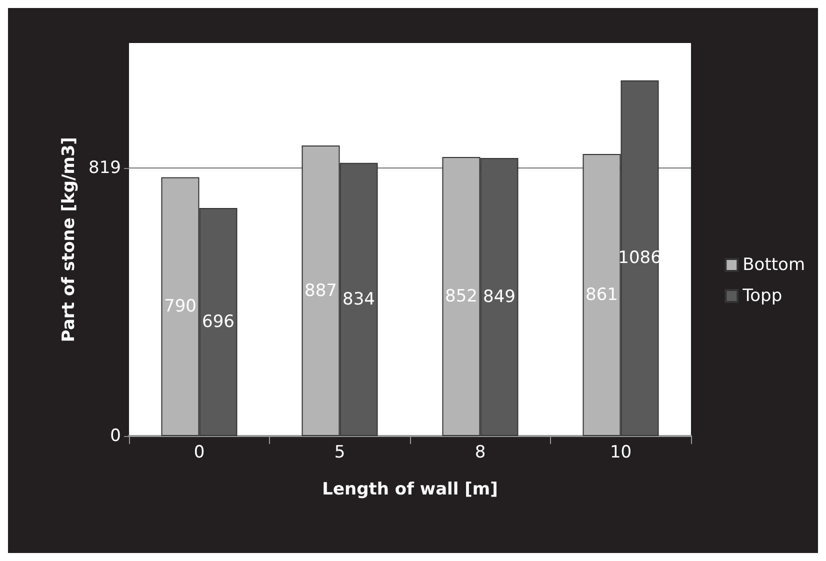  I want to click on data-label: 834, so click(358, 299).